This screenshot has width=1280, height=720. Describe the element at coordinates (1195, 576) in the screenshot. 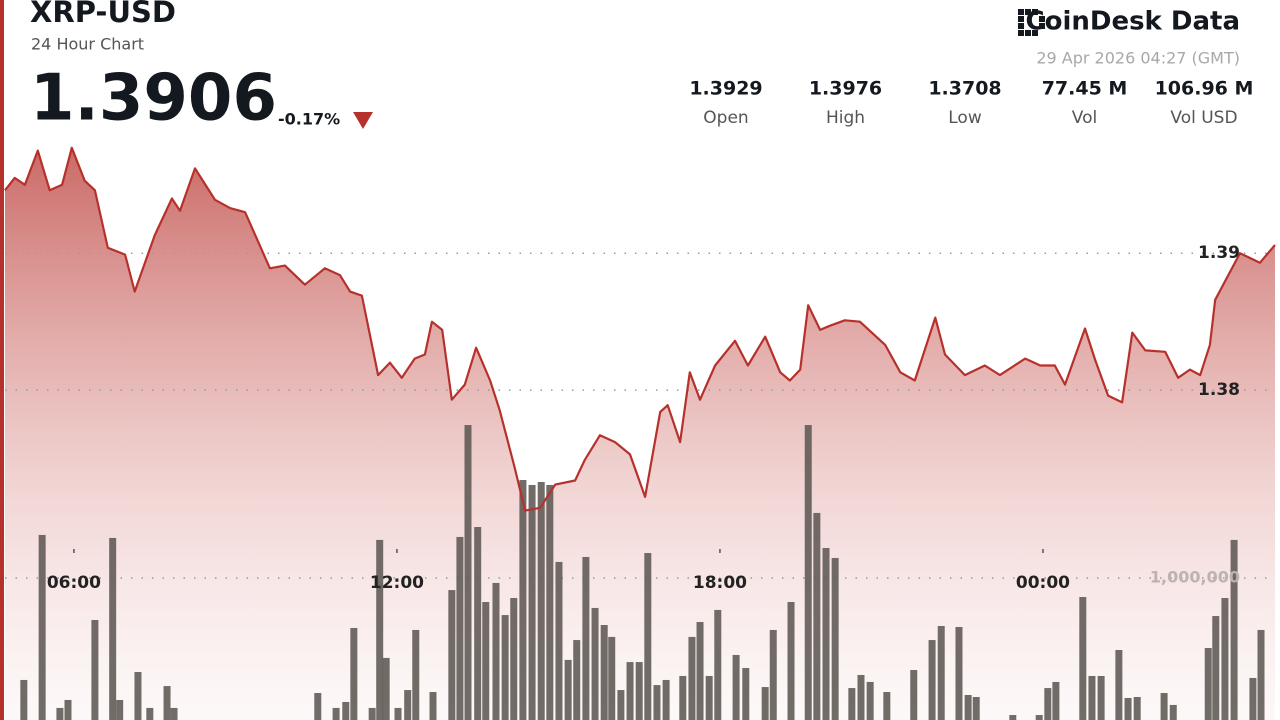

I see `y2-tick-label: 1,000,000` at that location.